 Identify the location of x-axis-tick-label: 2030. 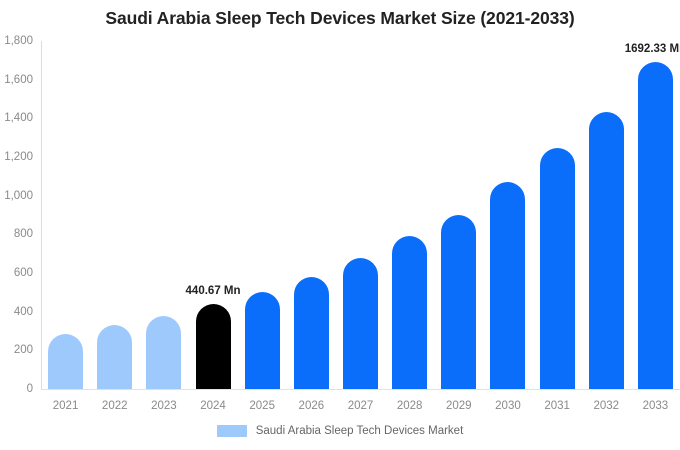
(508, 406).